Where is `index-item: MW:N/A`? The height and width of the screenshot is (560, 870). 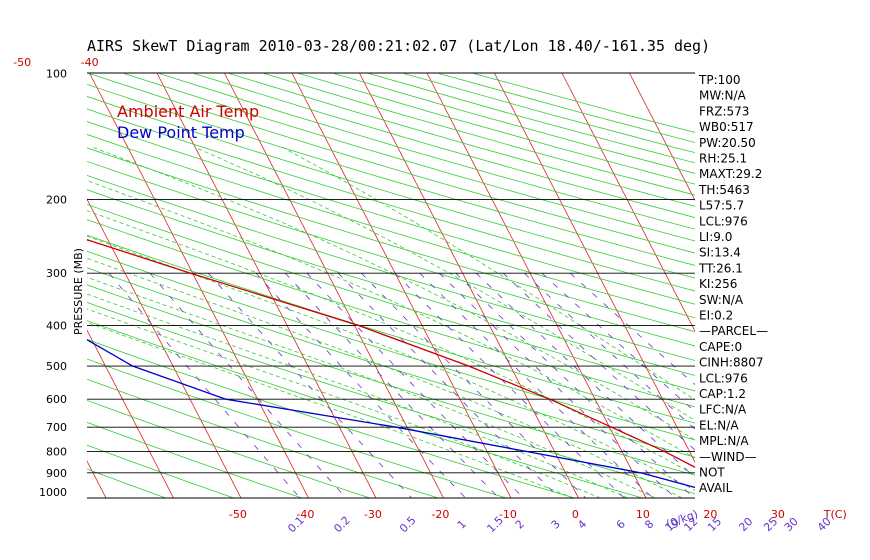 index-item: MW:N/A is located at coordinates (723, 96).